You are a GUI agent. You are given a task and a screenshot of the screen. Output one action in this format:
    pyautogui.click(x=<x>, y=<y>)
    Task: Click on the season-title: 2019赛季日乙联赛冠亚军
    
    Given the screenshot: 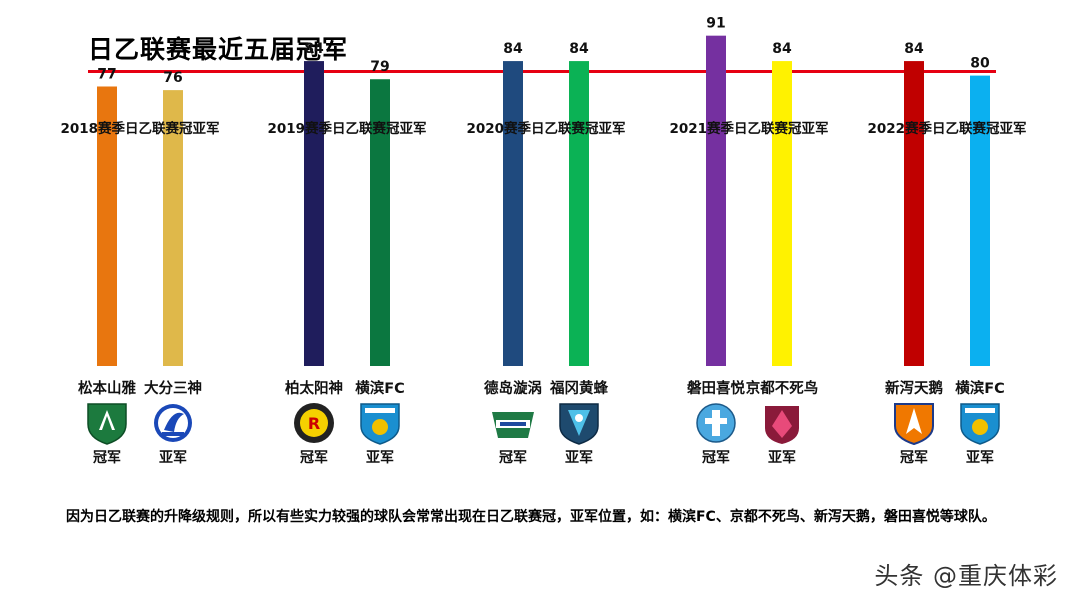 What is the action you would take?
    pyautogui.click(x=347, y=129)
    